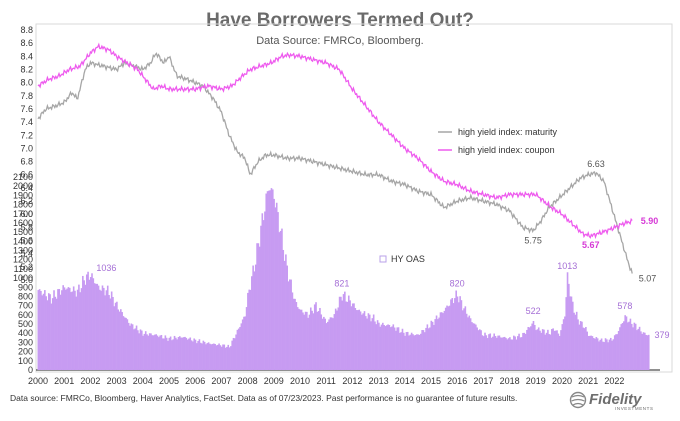 The image size is (680, 421). Describe the element at coordinates (26, 280) in the screenshot. I see `left-axis-tick-label: 5.0` at that location.